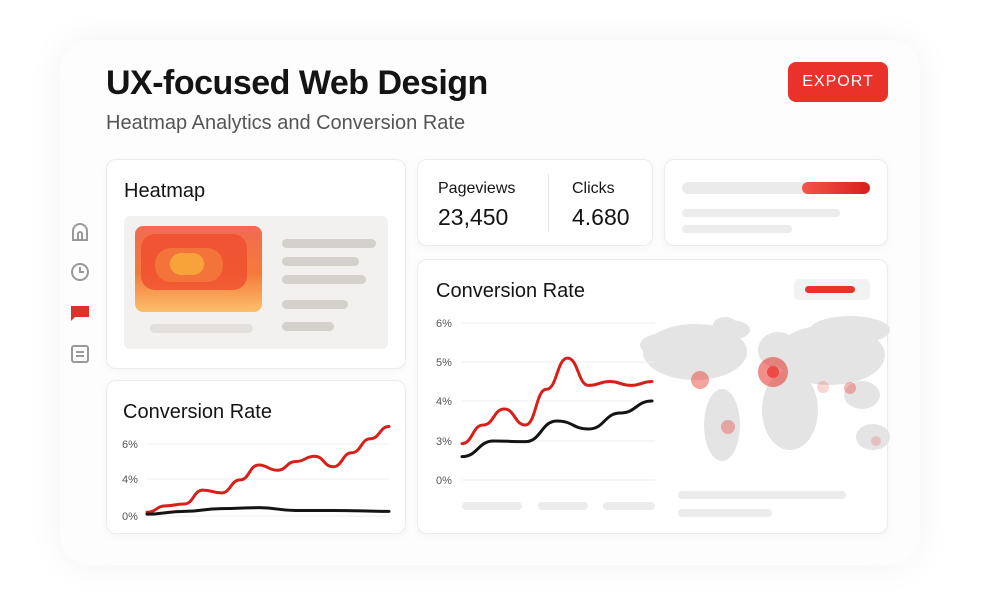  I want to click on heatmap-card: Heatmap, so click(256, 264).